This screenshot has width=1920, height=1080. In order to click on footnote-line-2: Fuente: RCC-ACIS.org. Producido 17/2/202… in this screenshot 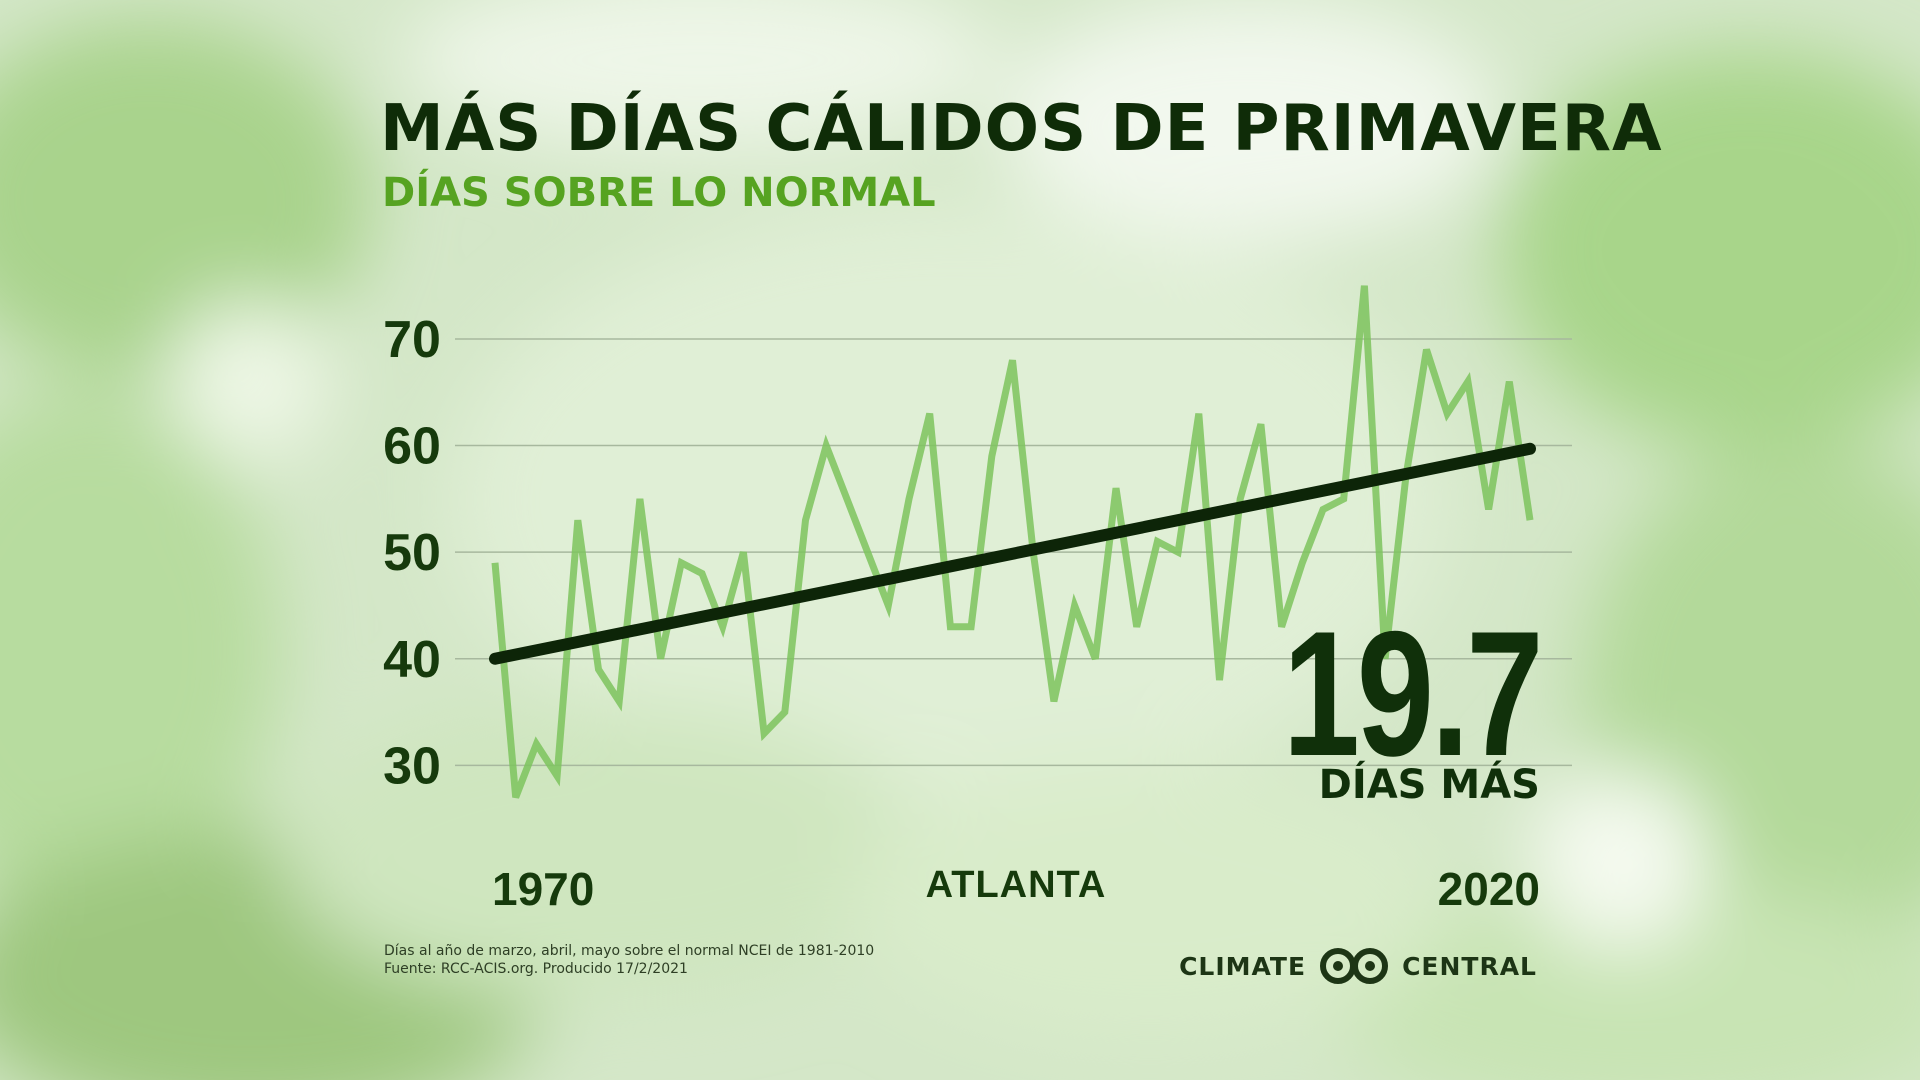, I will do `click(536, 969)`.